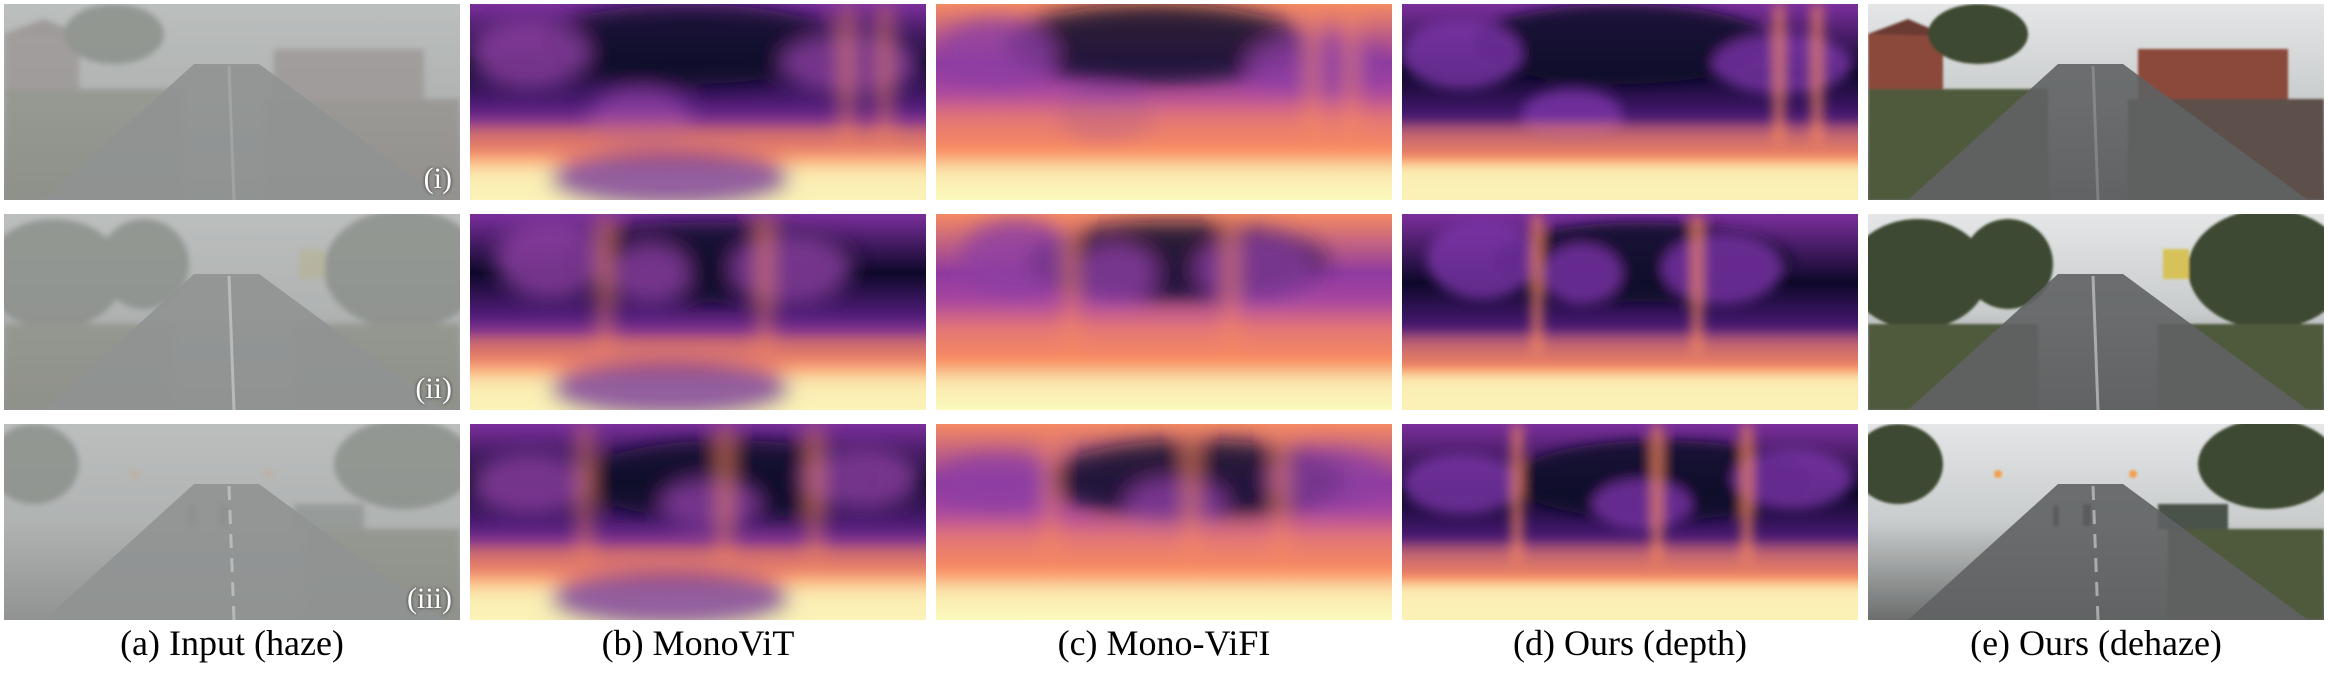  Describe the element at coordinates (698, 643) in the screenshot. I see `column-caption: (b) MonoViT` at that location.